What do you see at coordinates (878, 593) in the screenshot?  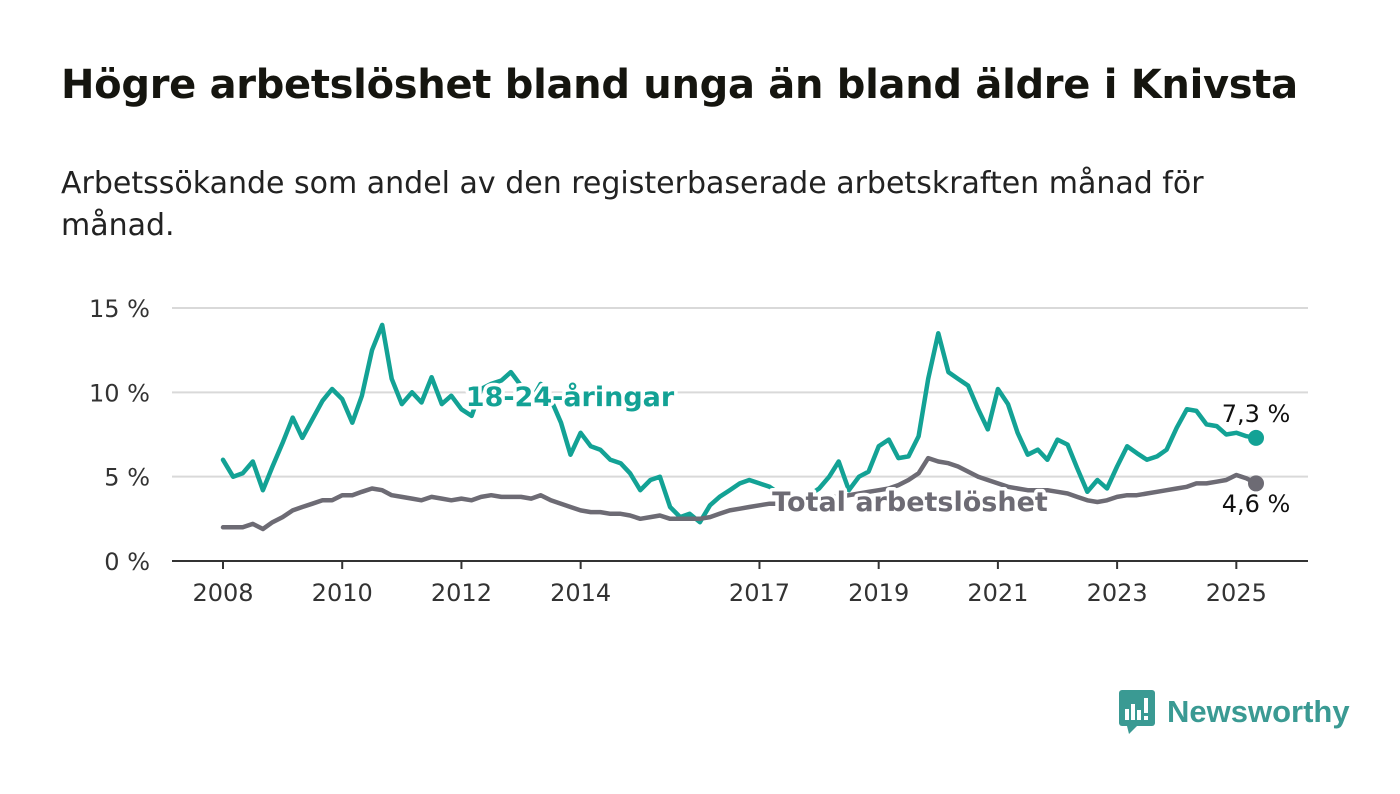 I see `x-tick-label: 2019` at bounding box center [878, 593].